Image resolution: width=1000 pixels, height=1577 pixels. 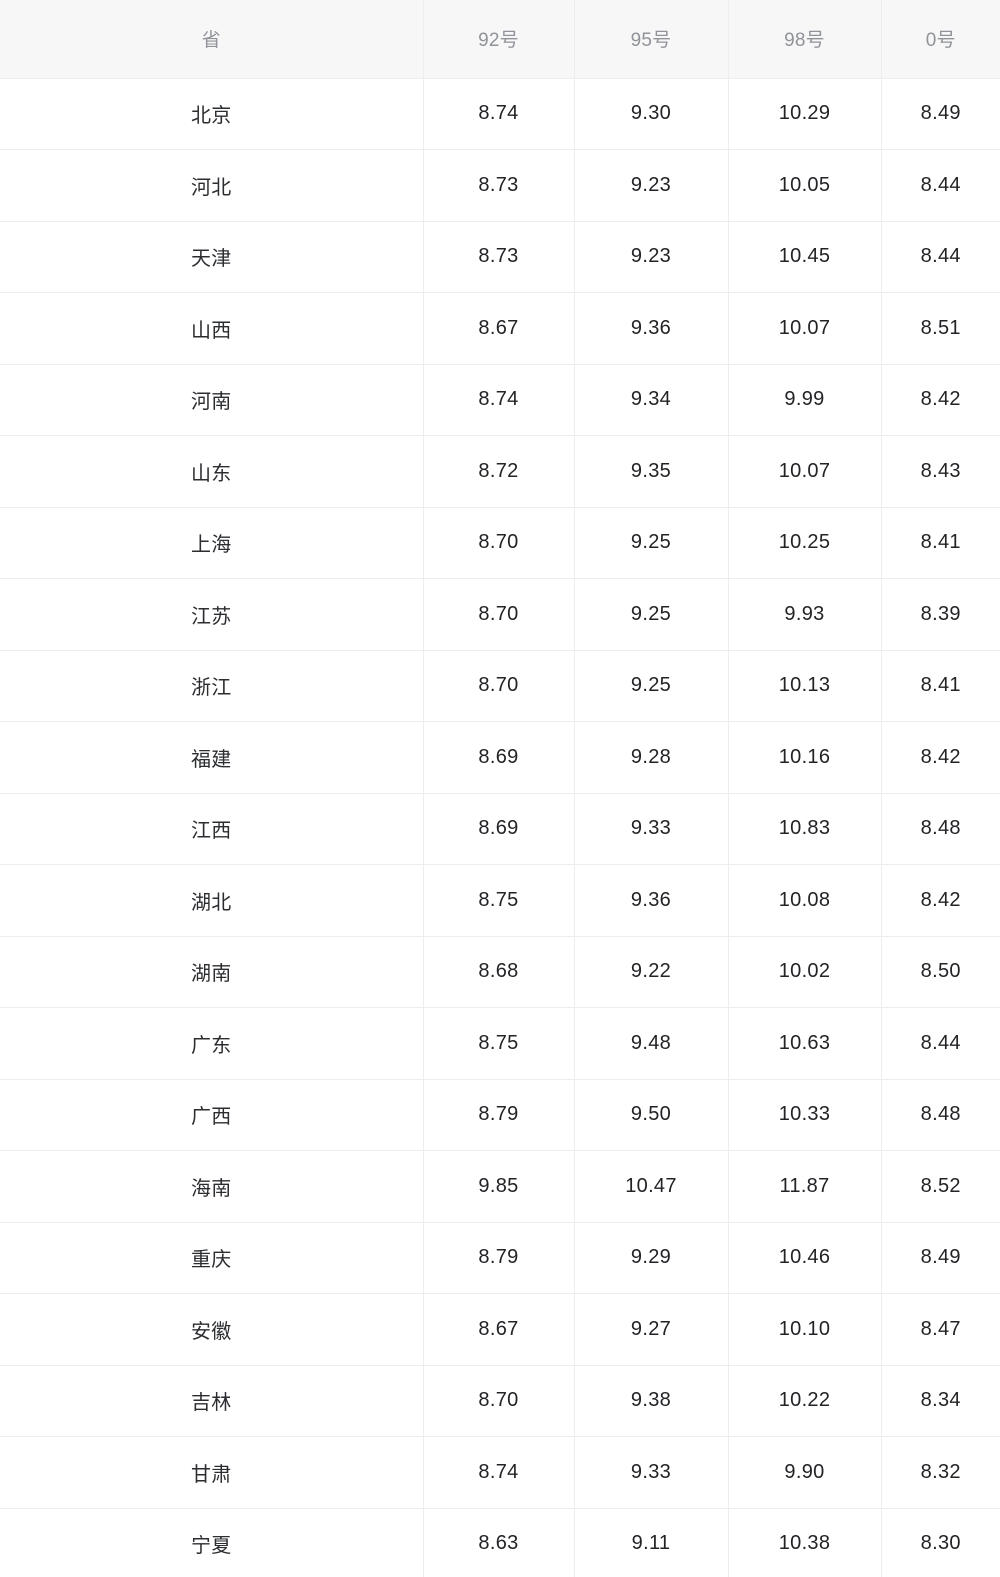 What do you see at coordinates (651, 972) in the screenshot?
I see `cell-g95: 9.22` at bounding box center [651, 972].